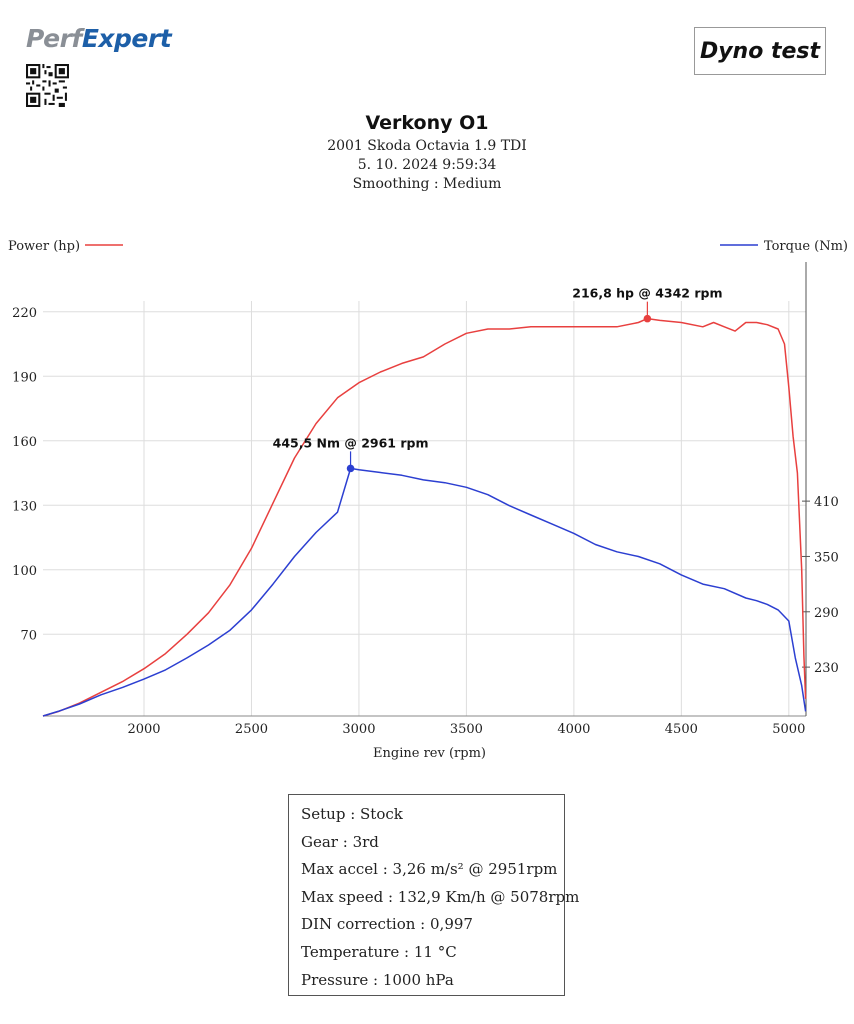  Describe the element at coordinates (427, 184) in the screenshot. I see `smoothing-label: Smoothing : Medium` at that location.